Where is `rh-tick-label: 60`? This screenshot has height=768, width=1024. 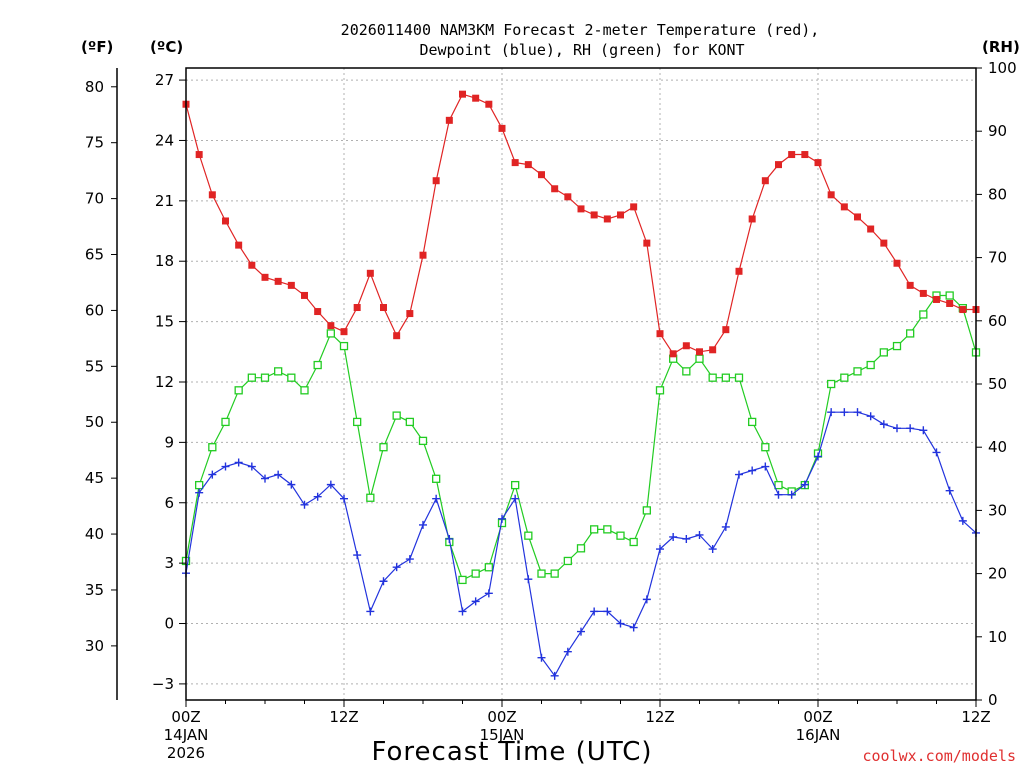
rh-tick-label: 60 is located at coordinates (997, 321).